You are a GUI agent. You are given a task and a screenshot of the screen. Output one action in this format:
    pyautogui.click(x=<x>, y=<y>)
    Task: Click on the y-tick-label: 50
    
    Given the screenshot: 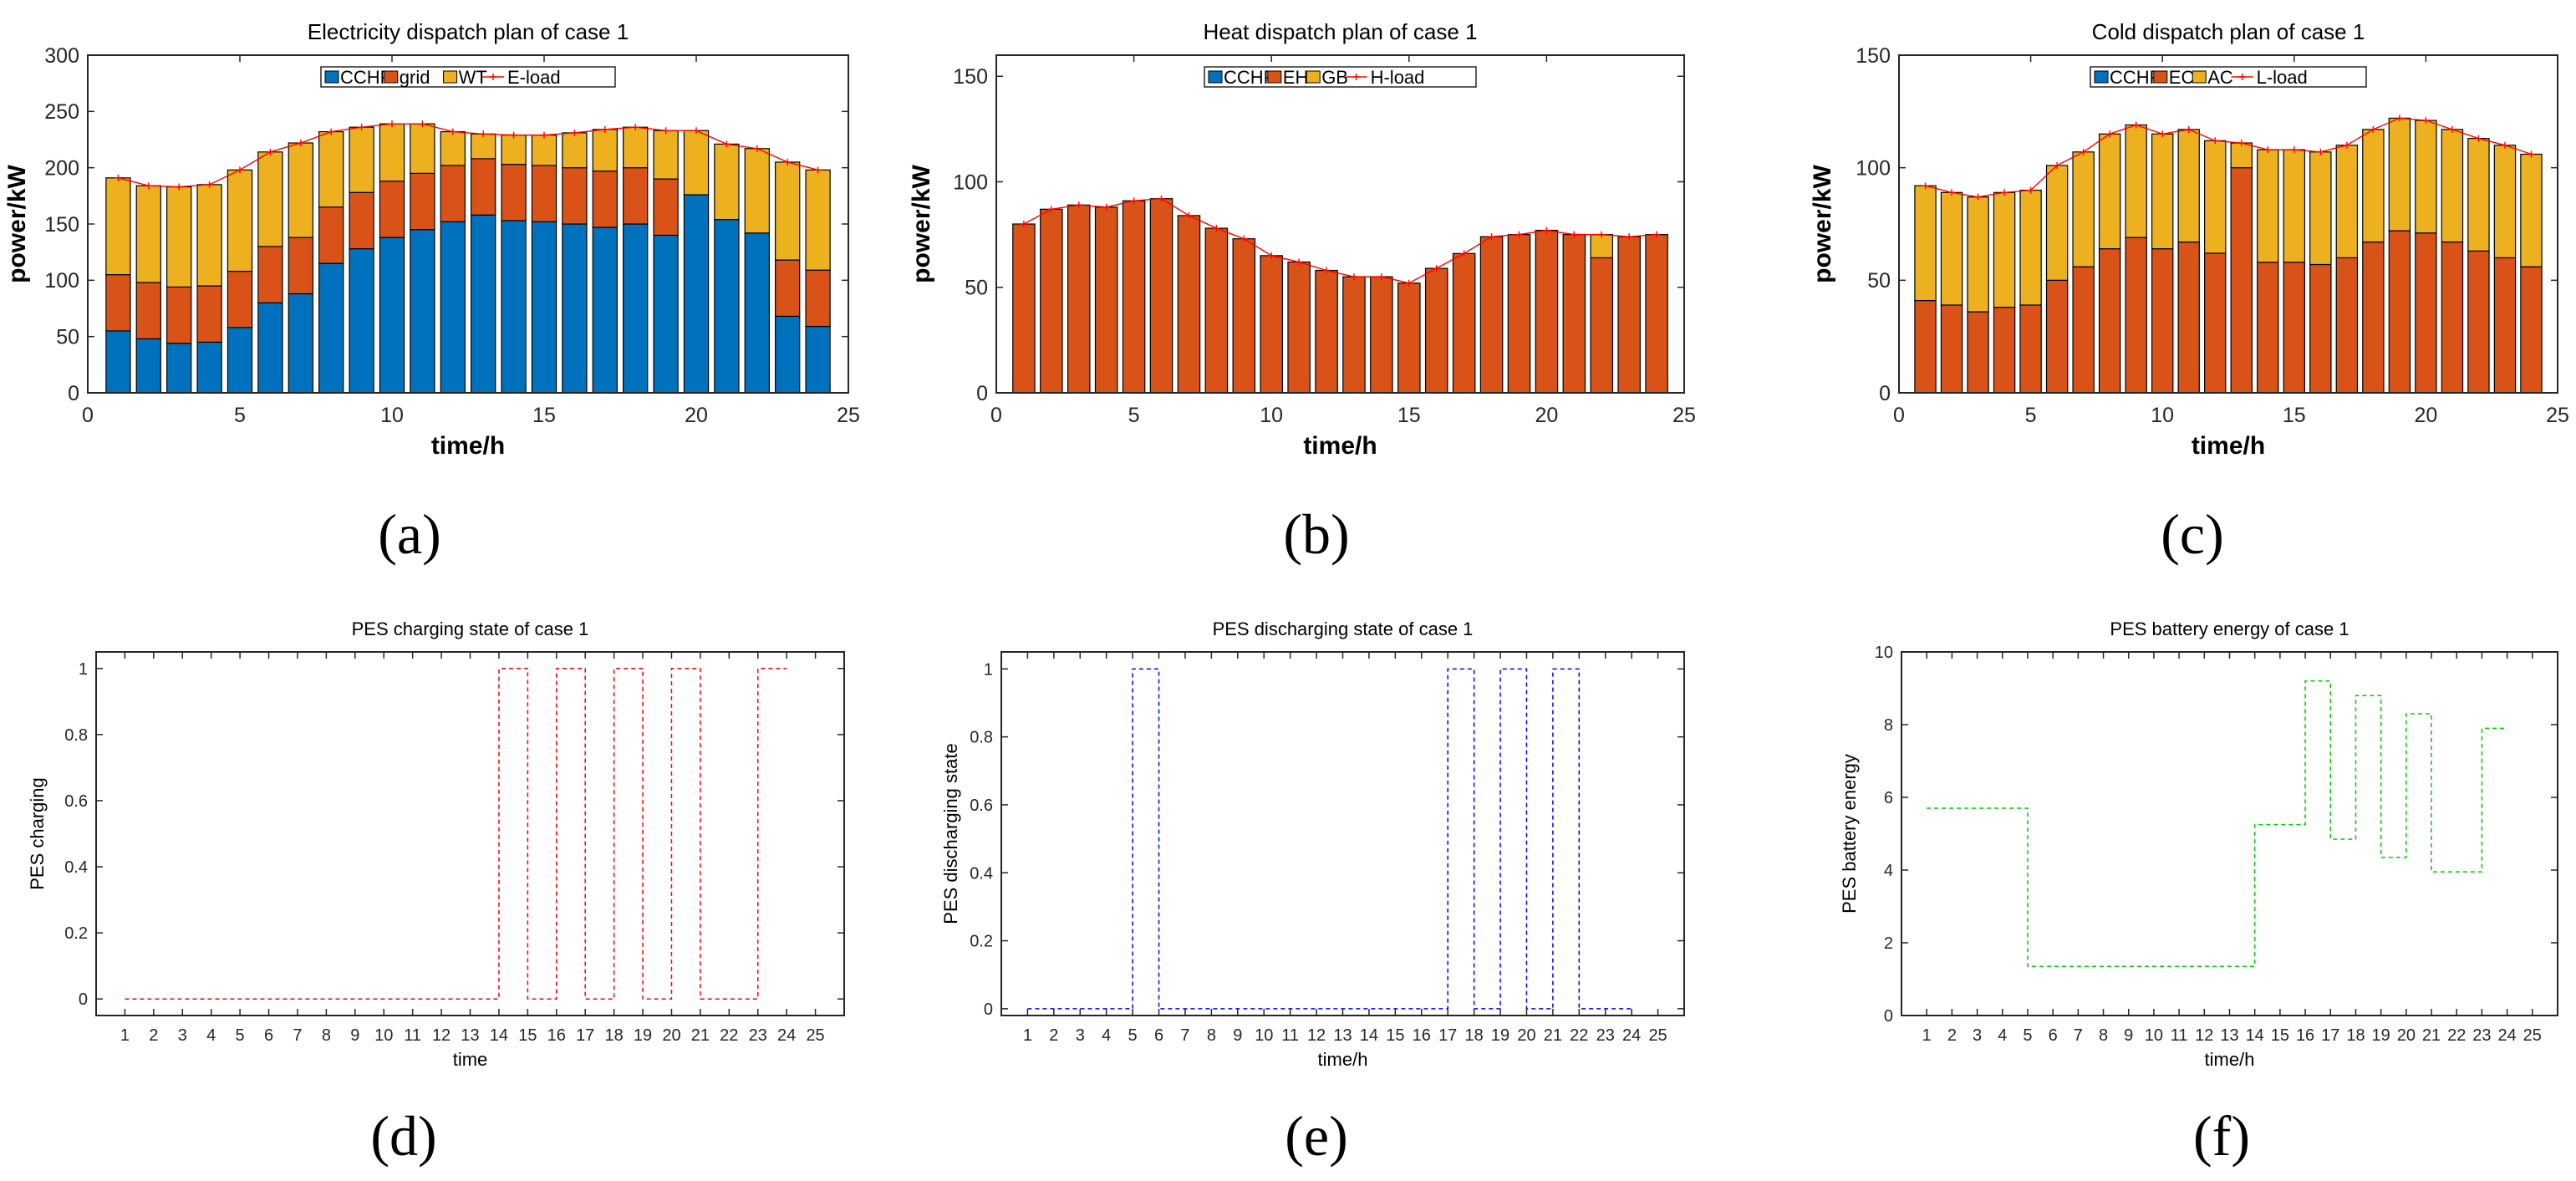 What is the action you would take?
    pyautogui.click(x=1879, y=281)
    